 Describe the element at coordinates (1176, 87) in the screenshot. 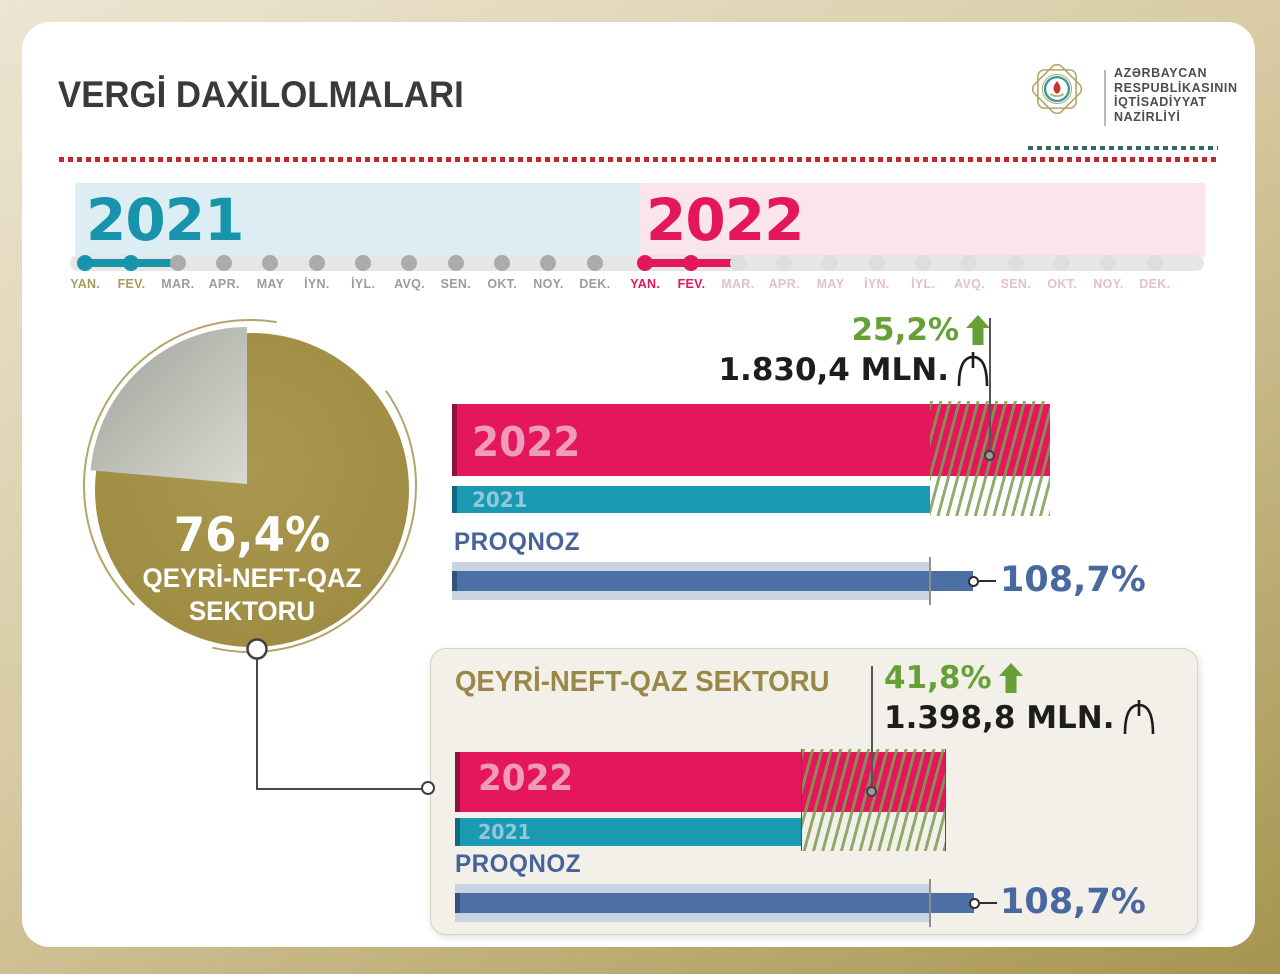

I see `ministry-line: RESPUBLİKASININ` at that location.